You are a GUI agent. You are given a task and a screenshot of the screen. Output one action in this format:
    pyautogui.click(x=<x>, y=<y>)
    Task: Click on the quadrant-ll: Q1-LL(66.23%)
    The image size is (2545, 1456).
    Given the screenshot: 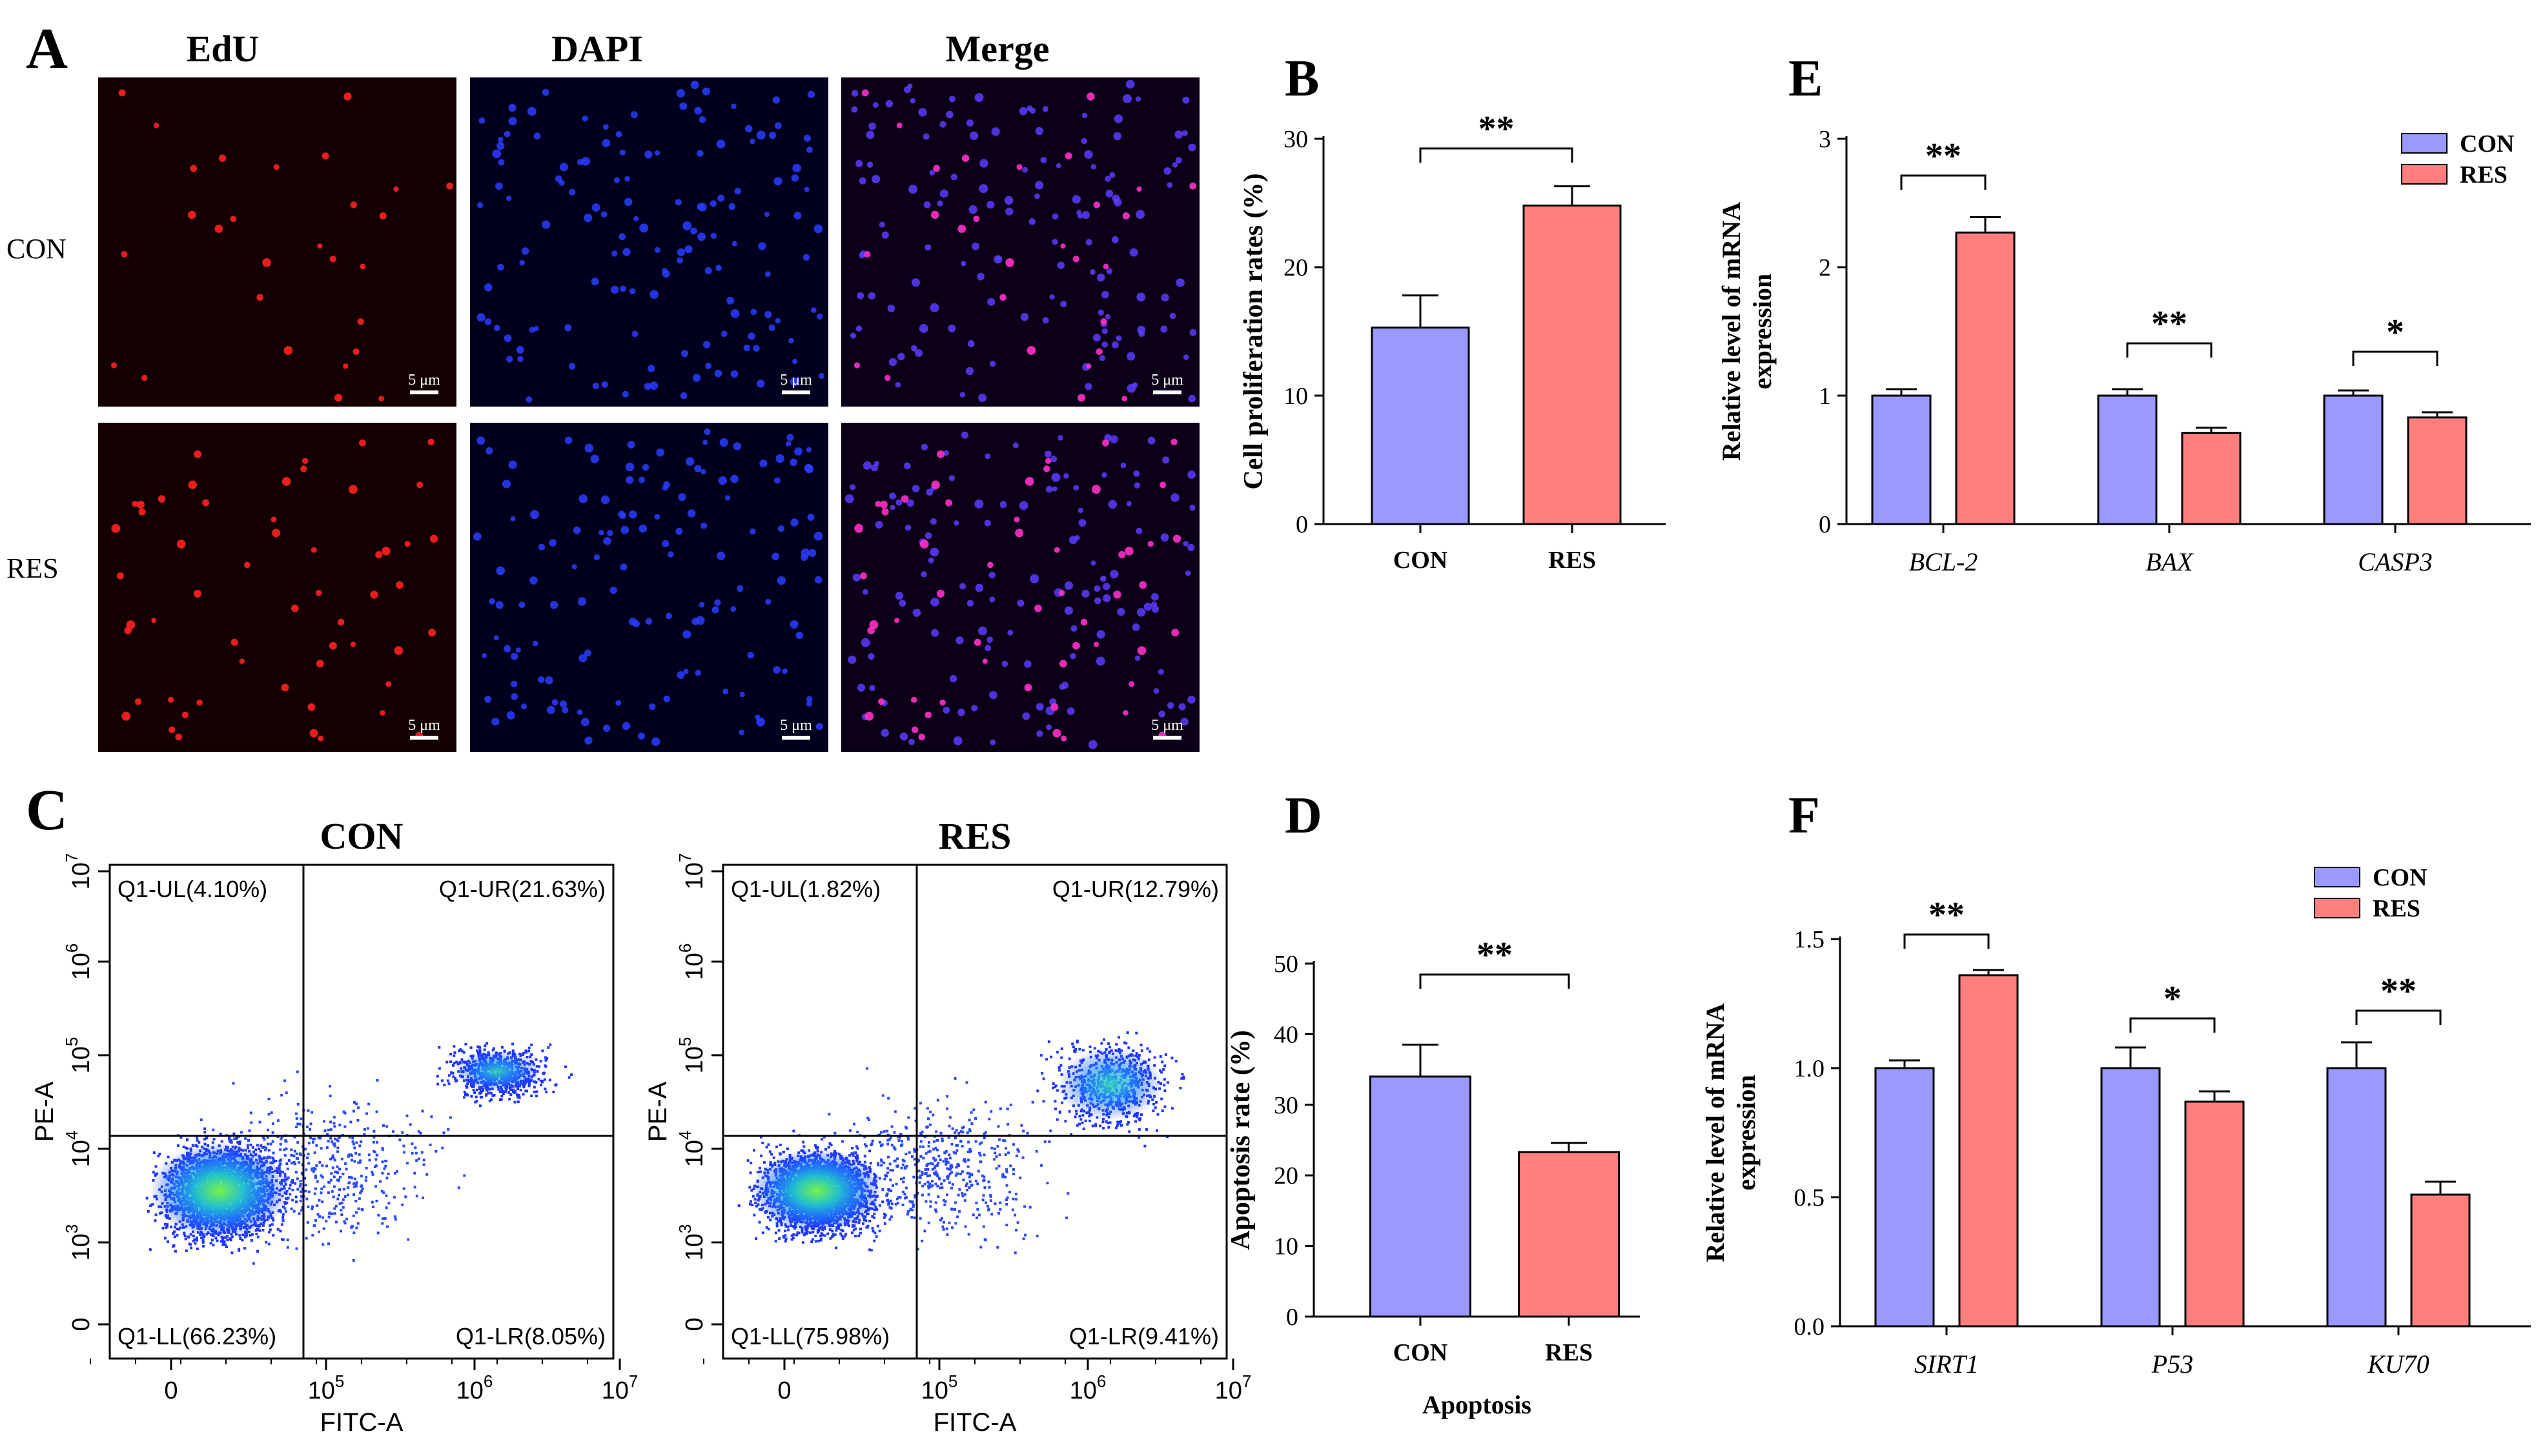 What is the action you would take?
    pyautogui.click(x=197, y=1337)
    